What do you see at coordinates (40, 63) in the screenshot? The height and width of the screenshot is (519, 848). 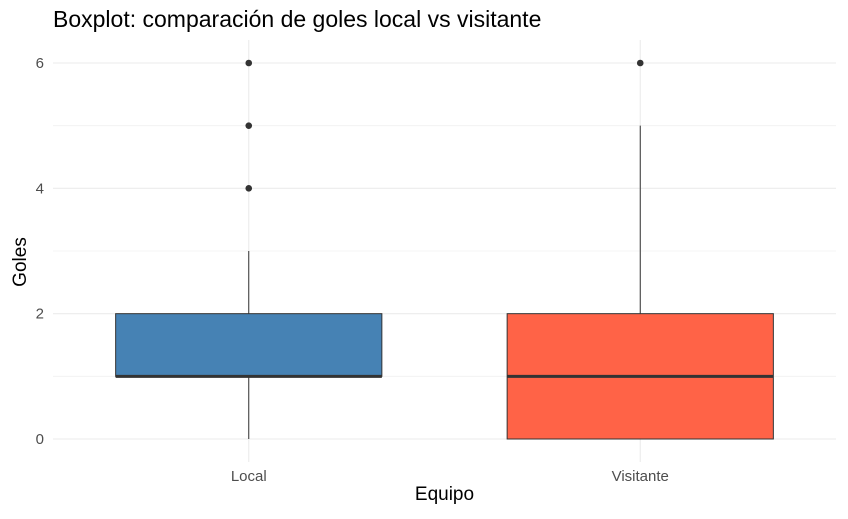 I see `y-tick-label: 6` at bounding box center [40, 63].